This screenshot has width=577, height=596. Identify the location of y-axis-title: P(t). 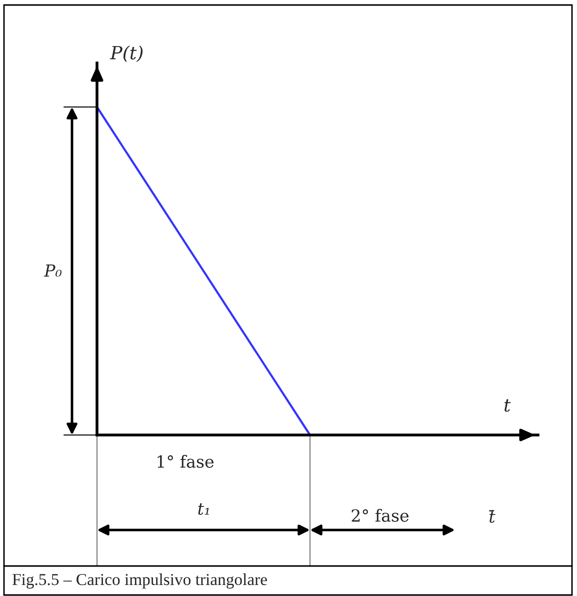
(126, 54).